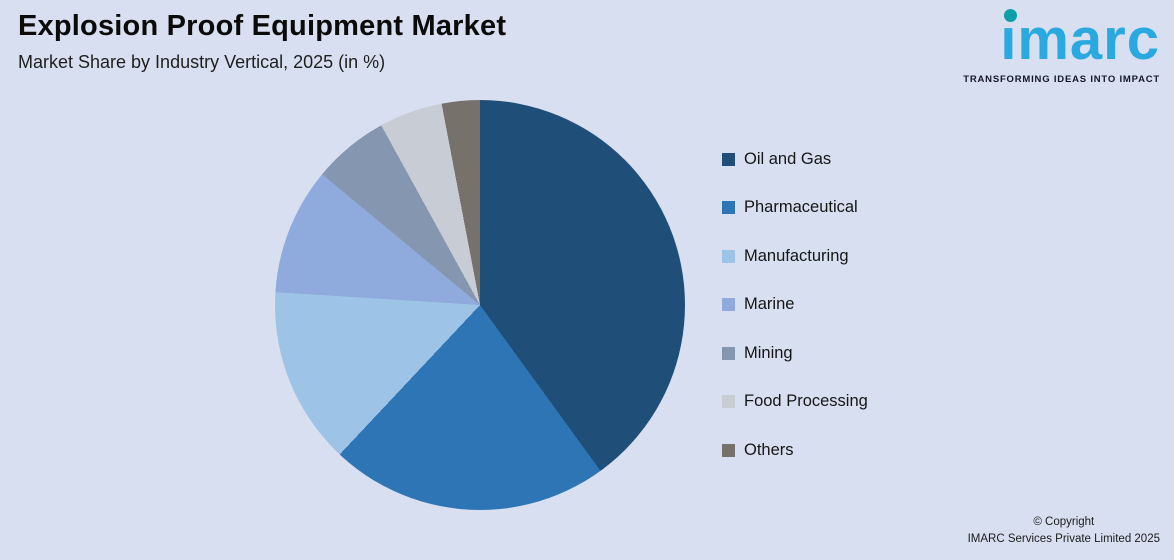 The height and width of the screenshot is (560, 1174). Describe the element at coordinates (795, 450) in the screenshot. I see `legend-item: Others` at that location.